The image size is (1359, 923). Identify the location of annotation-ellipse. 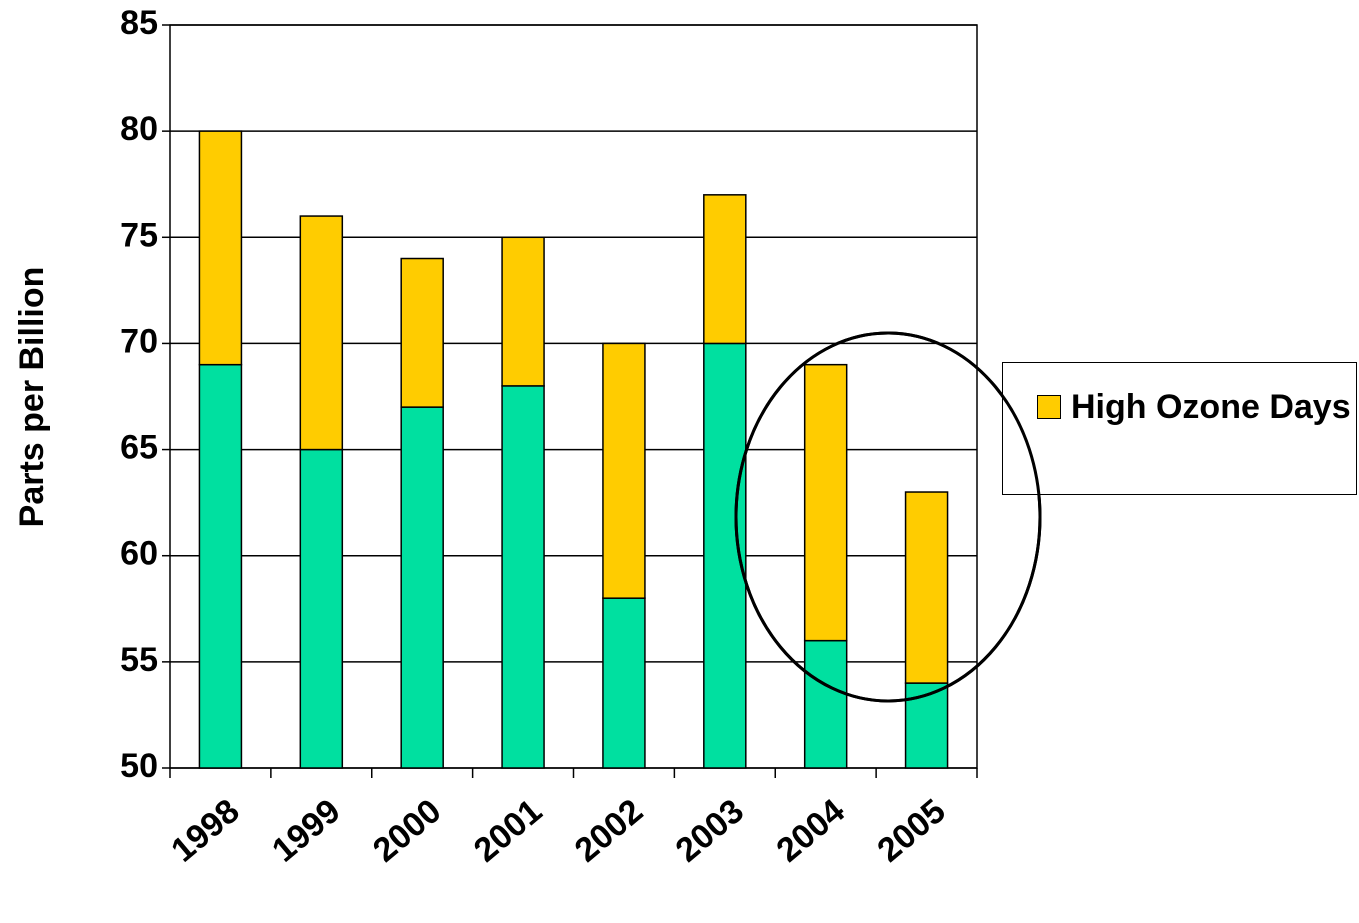
(888, 517).